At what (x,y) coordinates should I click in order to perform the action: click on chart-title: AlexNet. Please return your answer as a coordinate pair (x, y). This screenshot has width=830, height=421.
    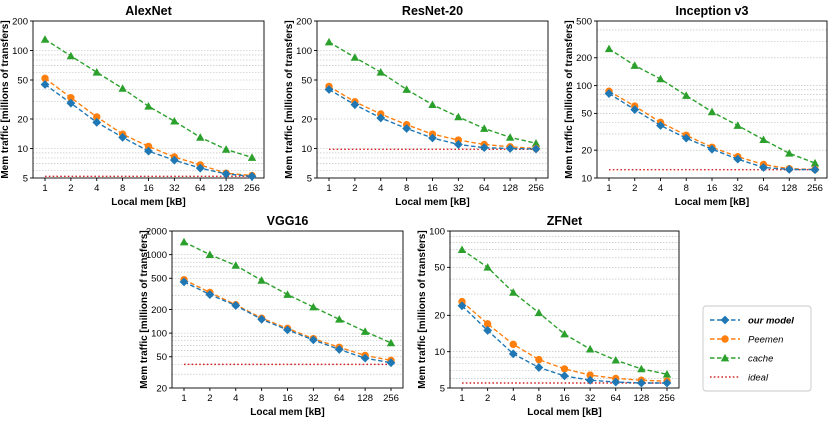
    Looking at the image, I should click on (148, 11).